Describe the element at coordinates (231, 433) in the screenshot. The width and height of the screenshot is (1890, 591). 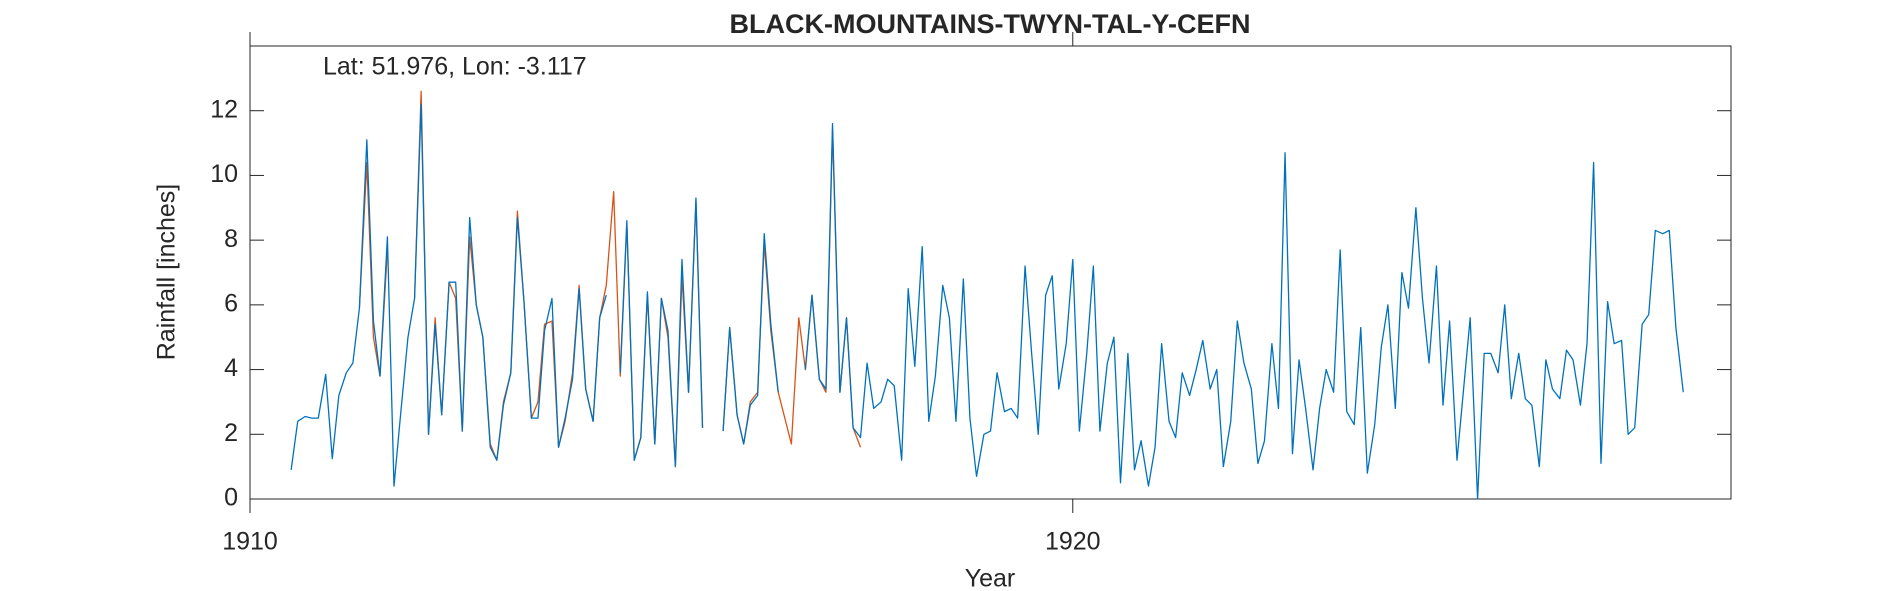
I see `y-tick-label: 2` at that location.